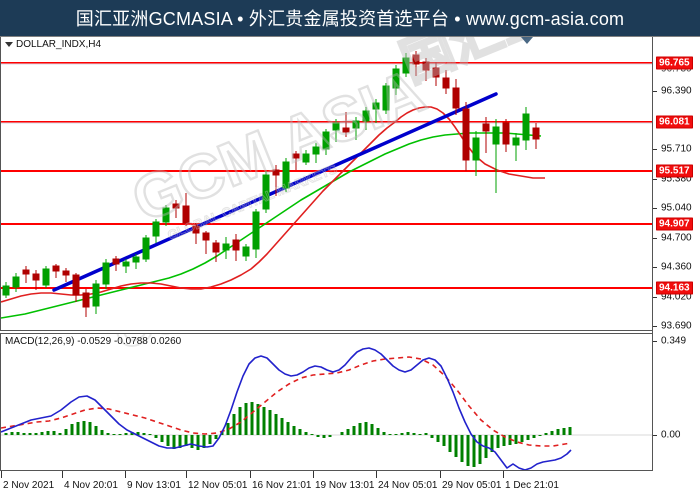 The width and height of the screenshot is (700, 501). I want to click on macd-tick-1: 0.00, so click(671, 435).